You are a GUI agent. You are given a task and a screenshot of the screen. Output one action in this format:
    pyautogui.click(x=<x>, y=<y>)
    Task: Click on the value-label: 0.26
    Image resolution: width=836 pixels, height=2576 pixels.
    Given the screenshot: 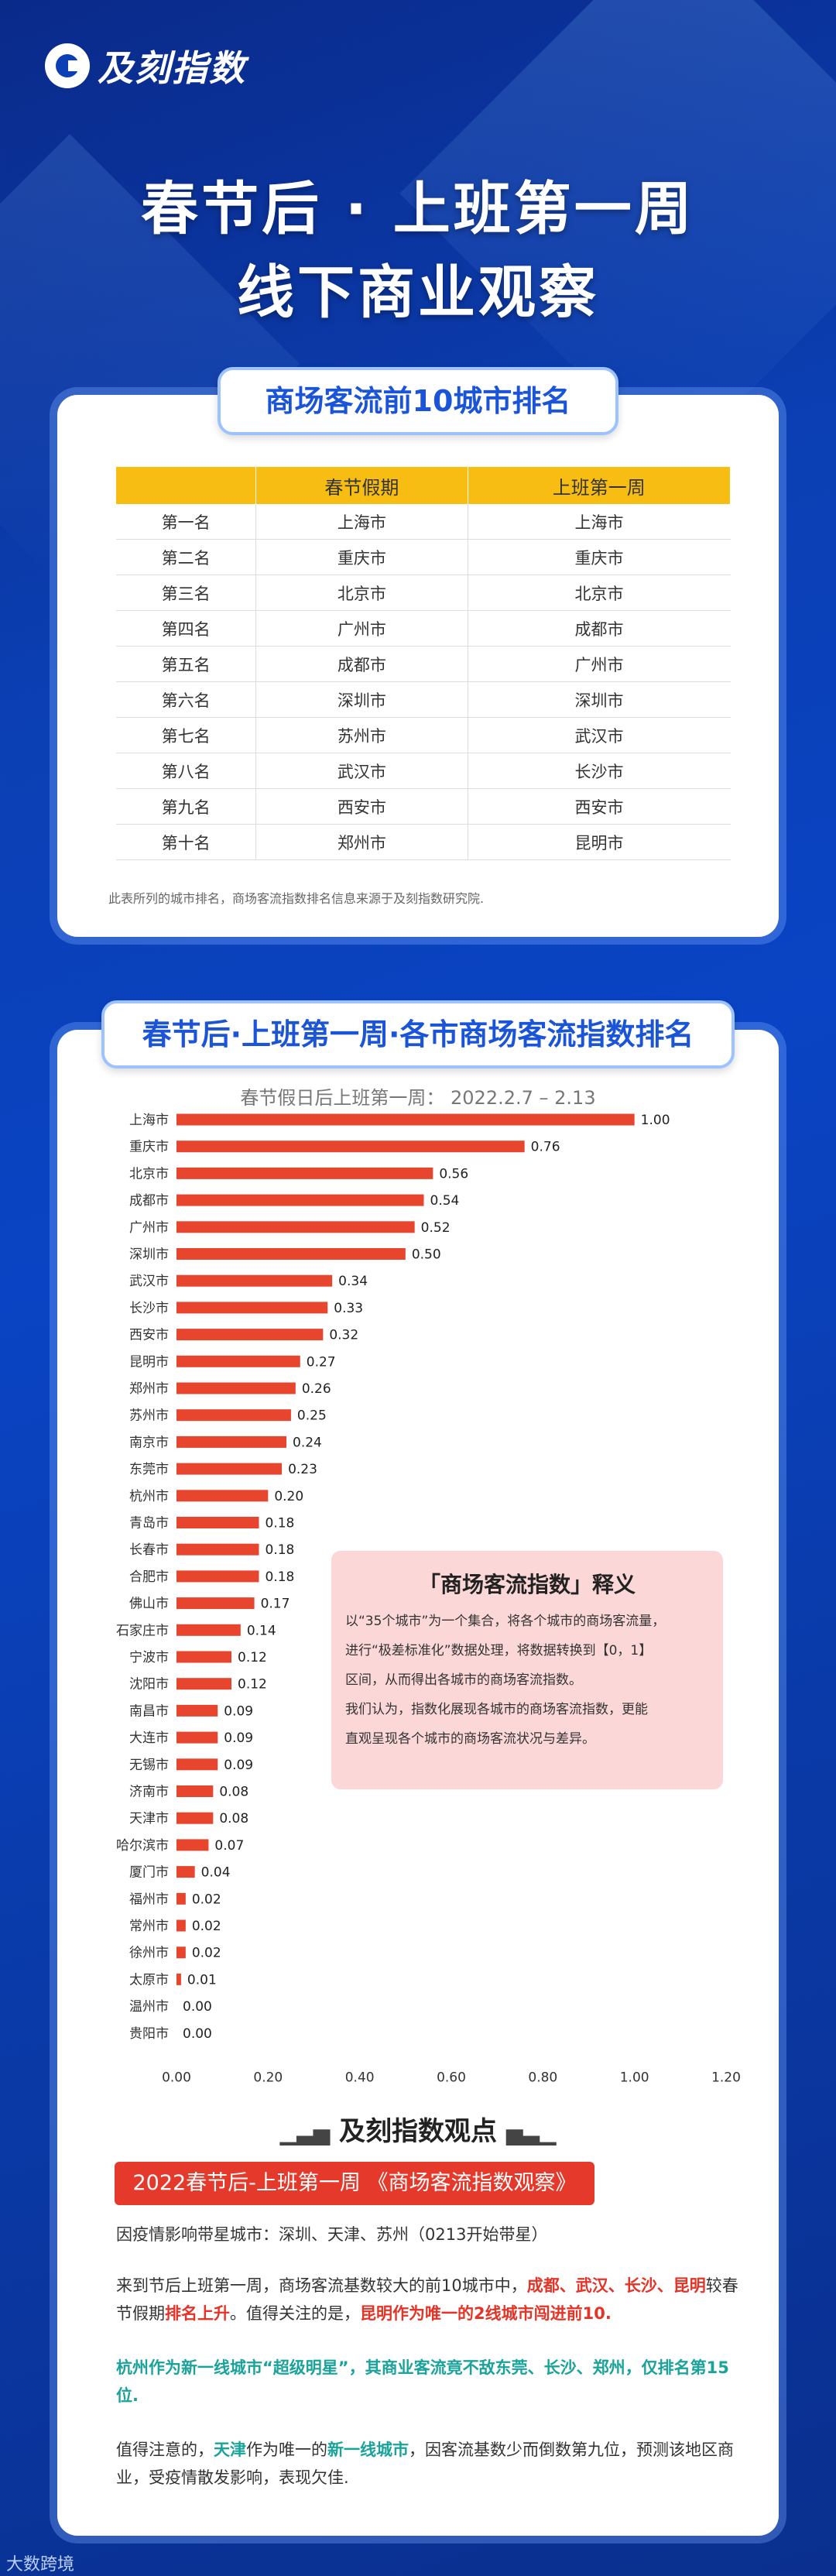 What is the action you would take?
    pyautogui.click(x=316, y=1389)
    